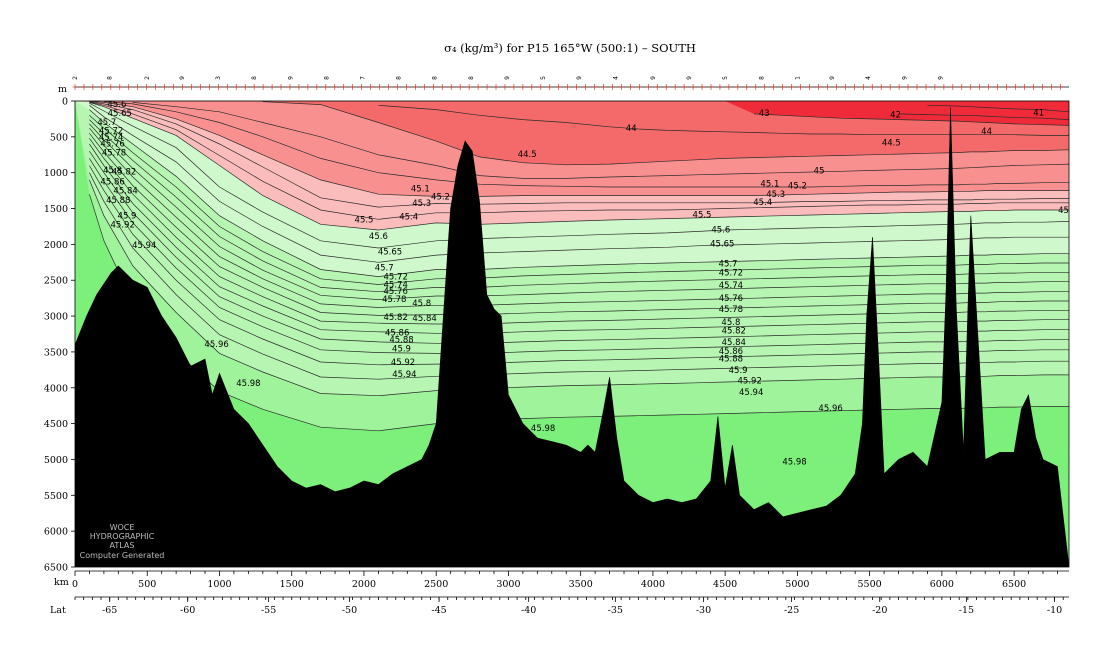 This screenshot has height=650, width=1110. I want to click on contour-label-48: 45.9, so click(401, 349).